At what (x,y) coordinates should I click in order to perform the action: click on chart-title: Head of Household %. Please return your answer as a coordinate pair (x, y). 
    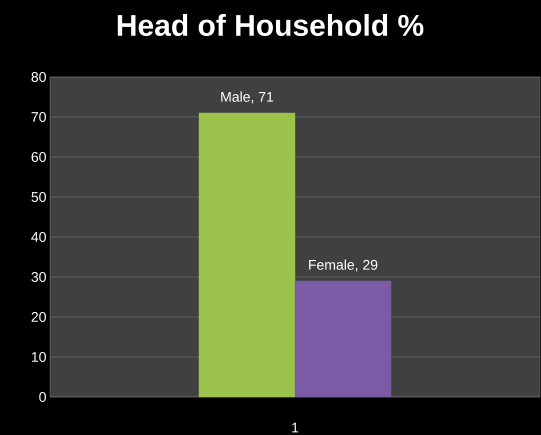
    Looking at the image, I should click on (271, 25).